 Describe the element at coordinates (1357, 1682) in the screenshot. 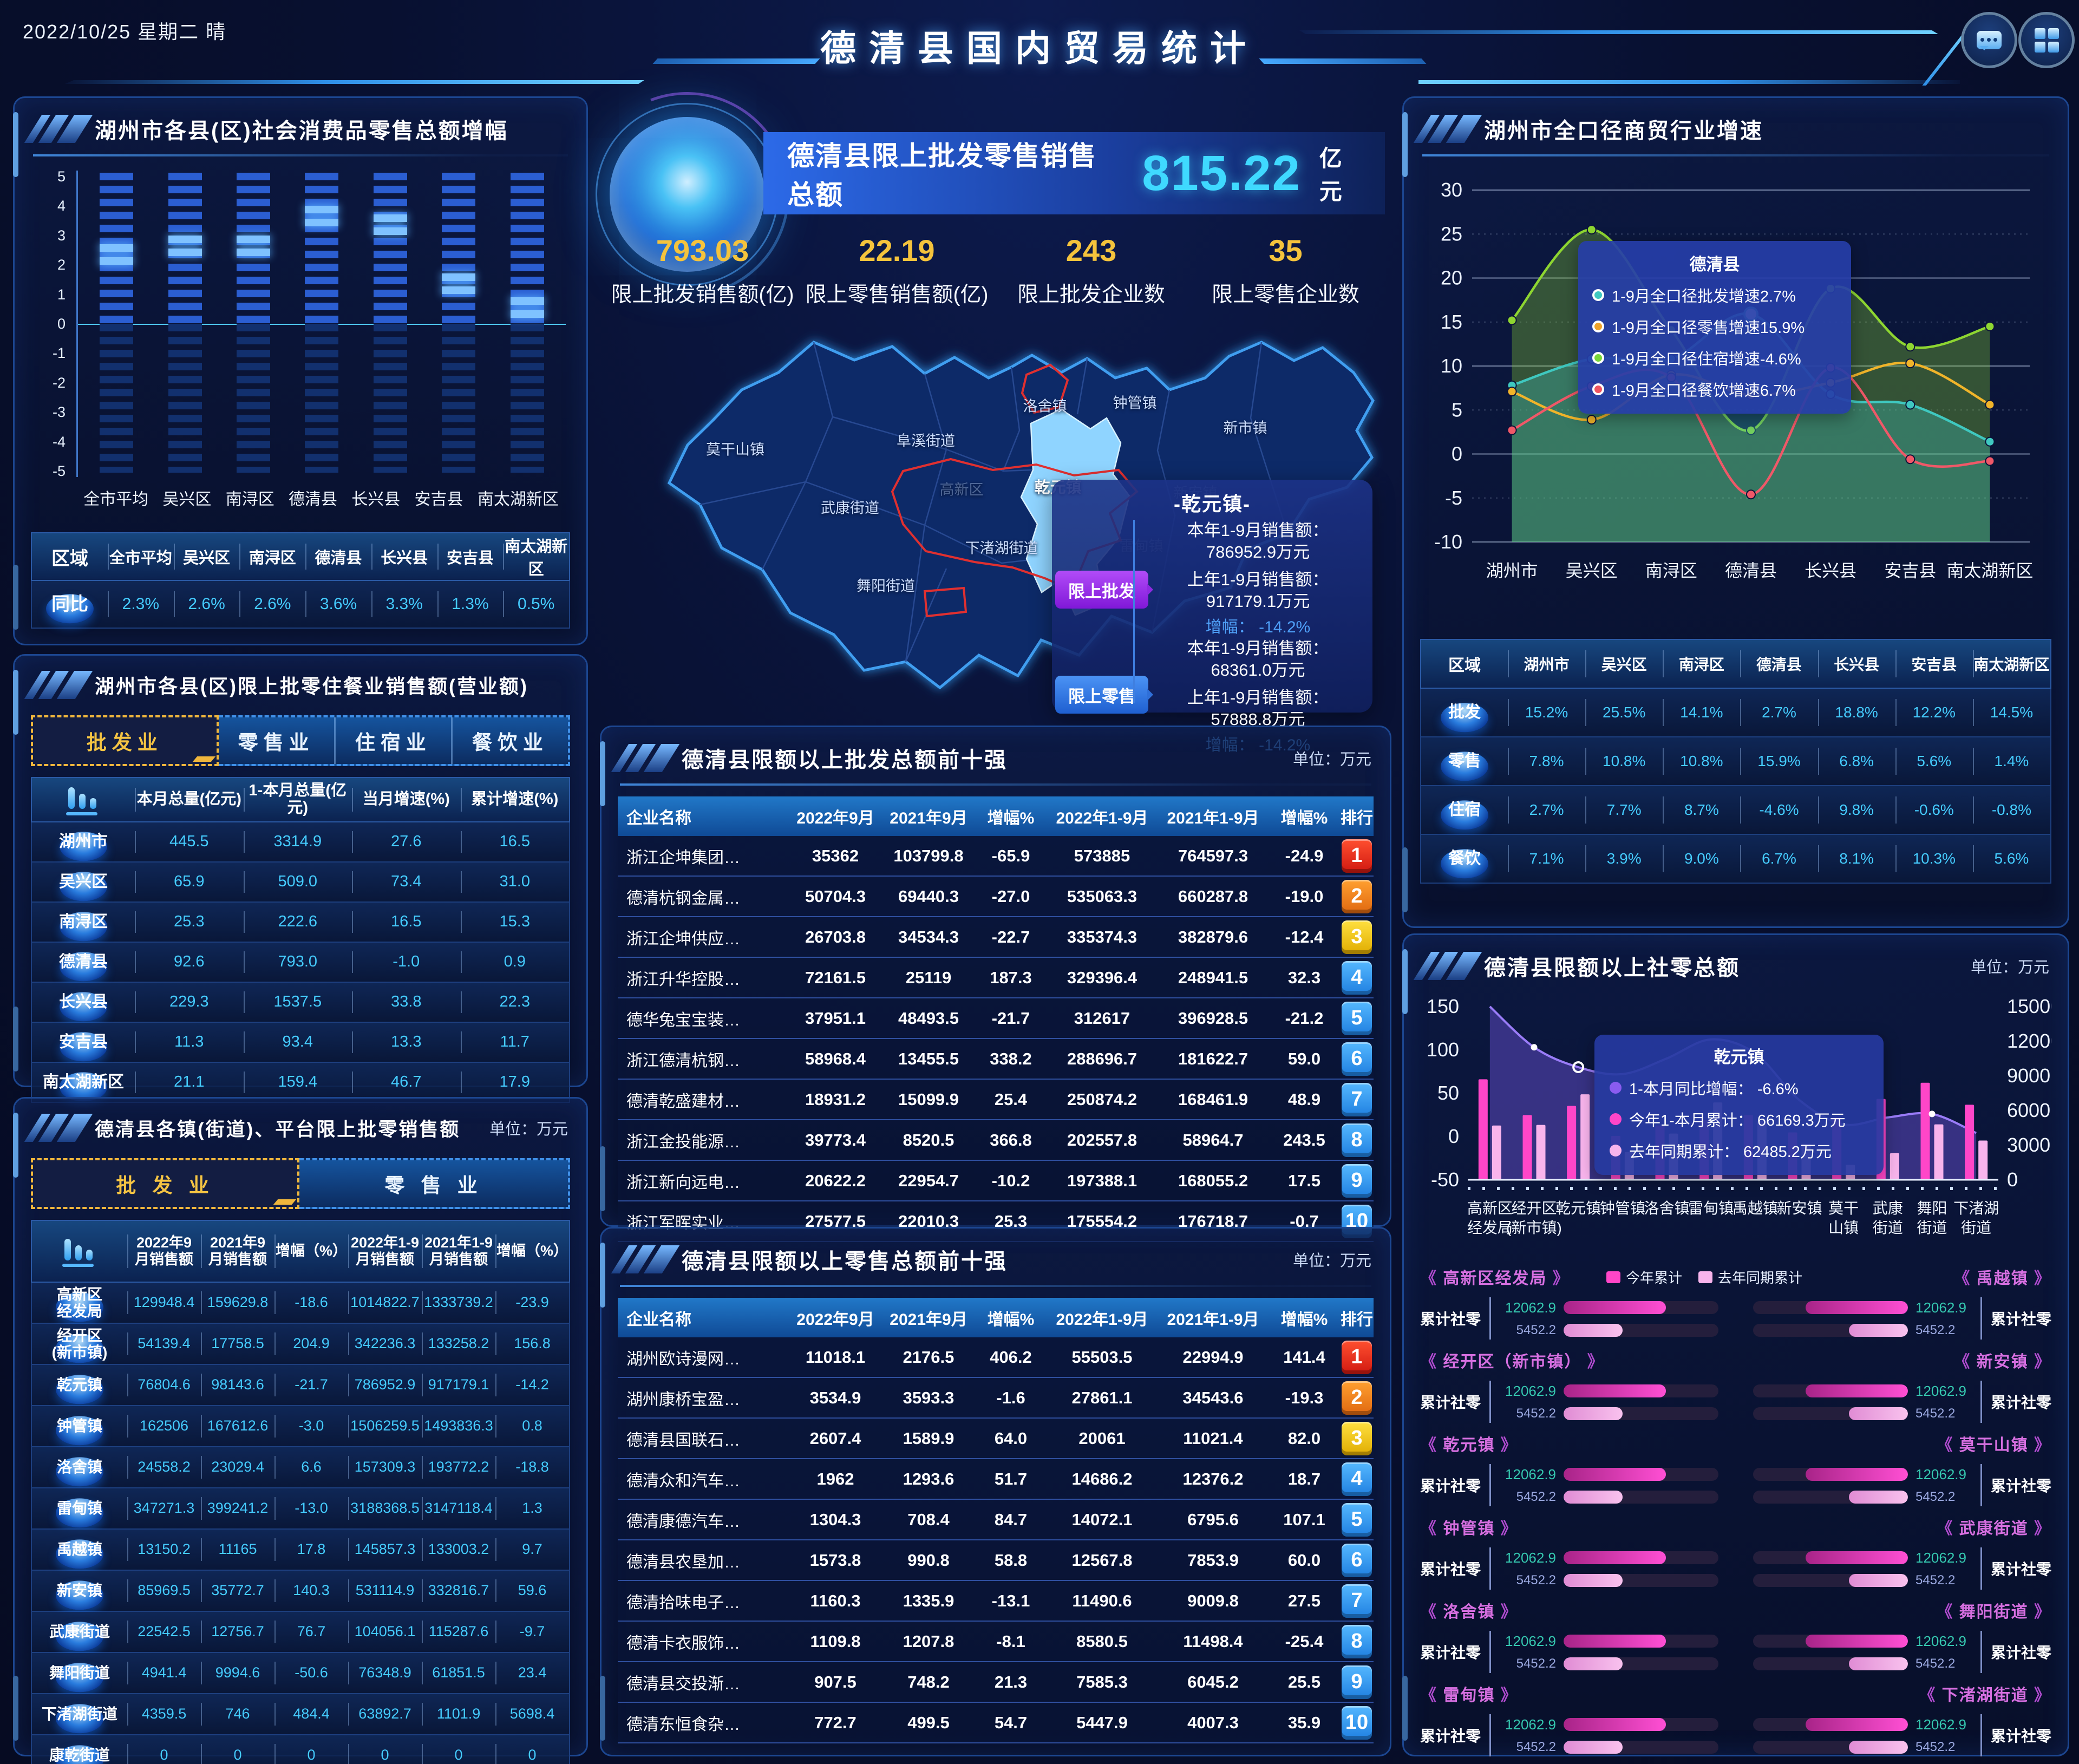

I see `rank-badge: 9` at that location.